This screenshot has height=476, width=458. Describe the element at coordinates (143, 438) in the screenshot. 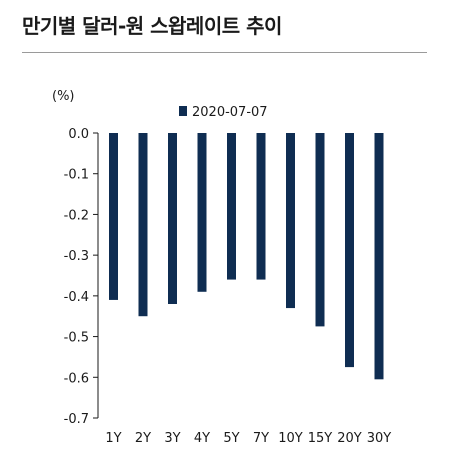

I see `x-tick-label: 2Y` at that location.